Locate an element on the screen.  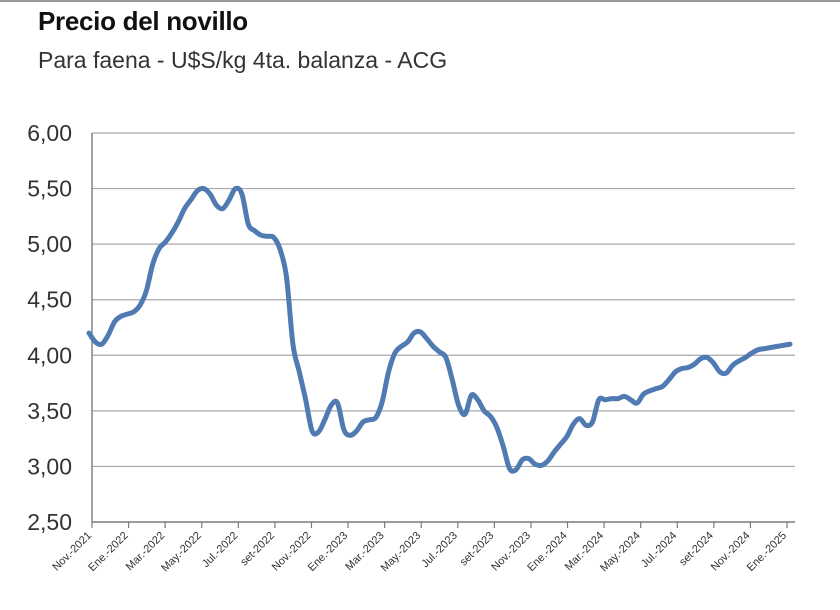
x-tick-label: May.-2022 is located at coordinates (181, 552).